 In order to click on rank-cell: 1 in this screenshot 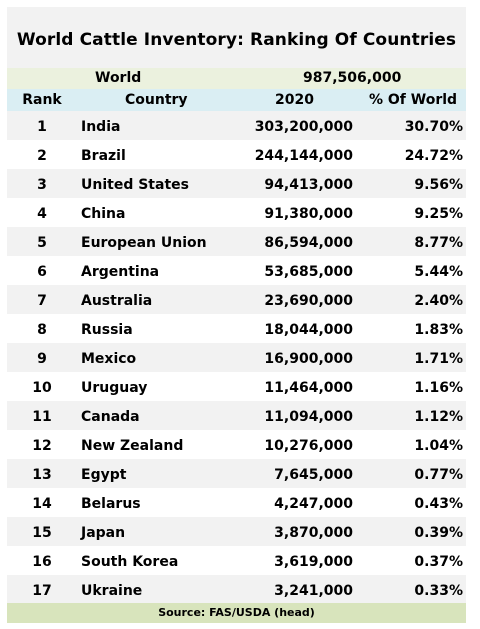, I will do `click(42, 127)`.